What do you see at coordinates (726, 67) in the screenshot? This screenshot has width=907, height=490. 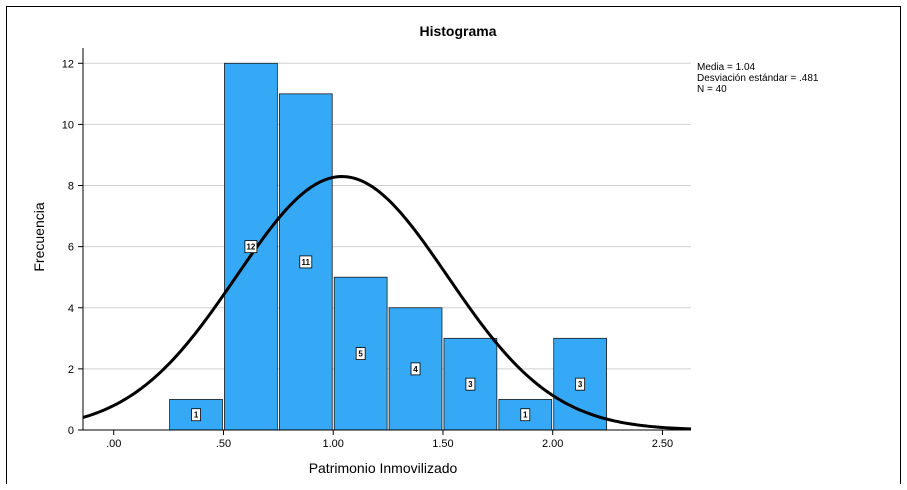 I see `stats-mean: Media = 1.04` at bounding box center [726, 67].